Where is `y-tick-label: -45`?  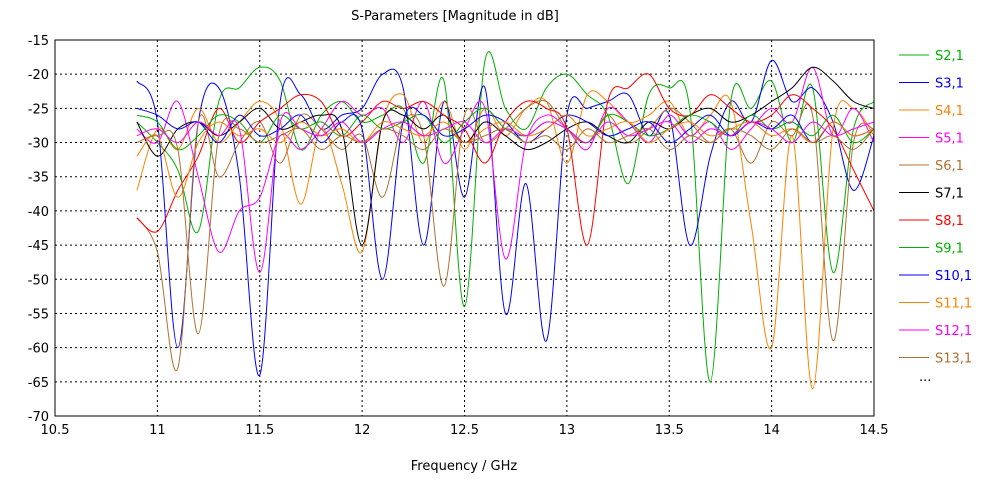
y-tick-label: -45 is located at coordinates (38, 246).